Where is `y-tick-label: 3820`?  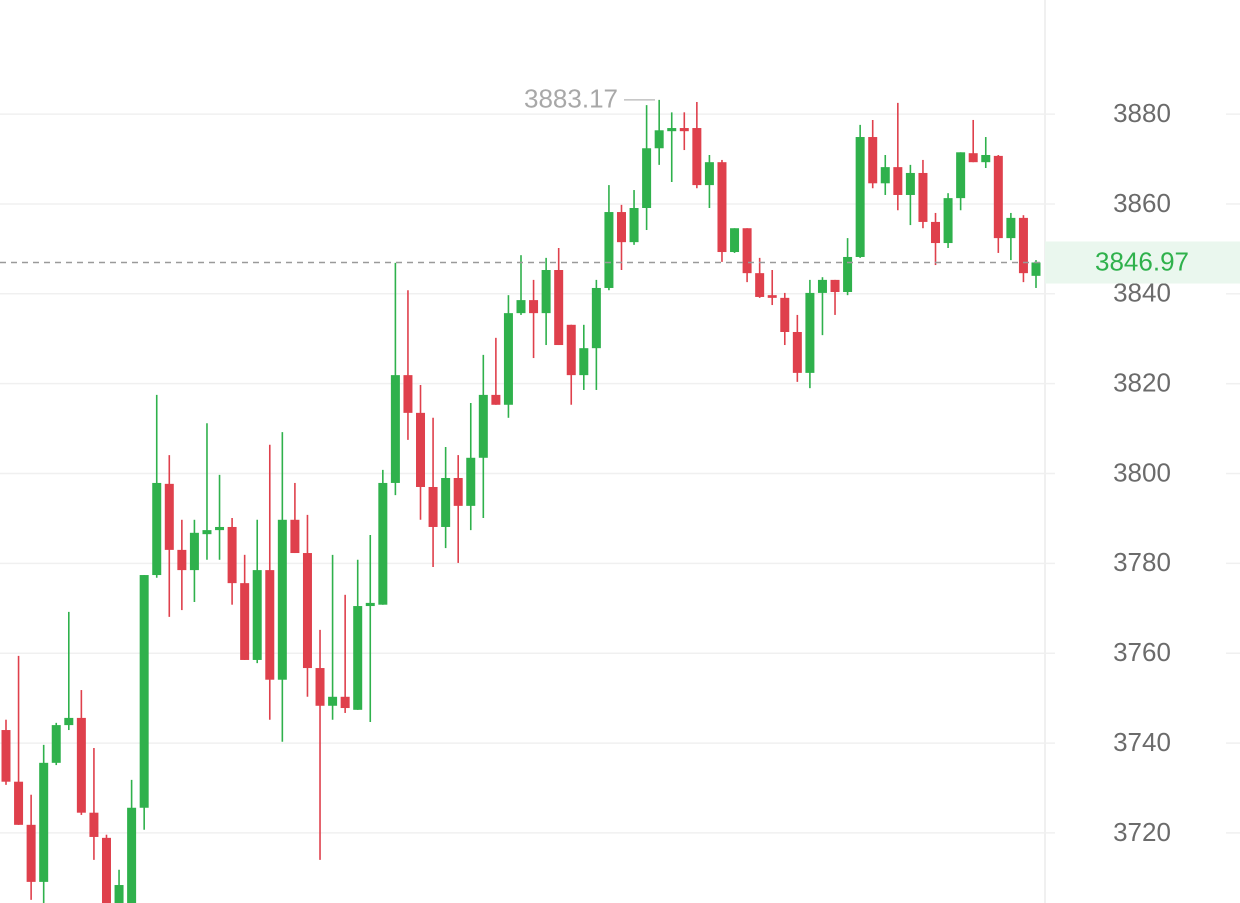 y-tick-label: 3820 is located at coordinates (1142, 383).